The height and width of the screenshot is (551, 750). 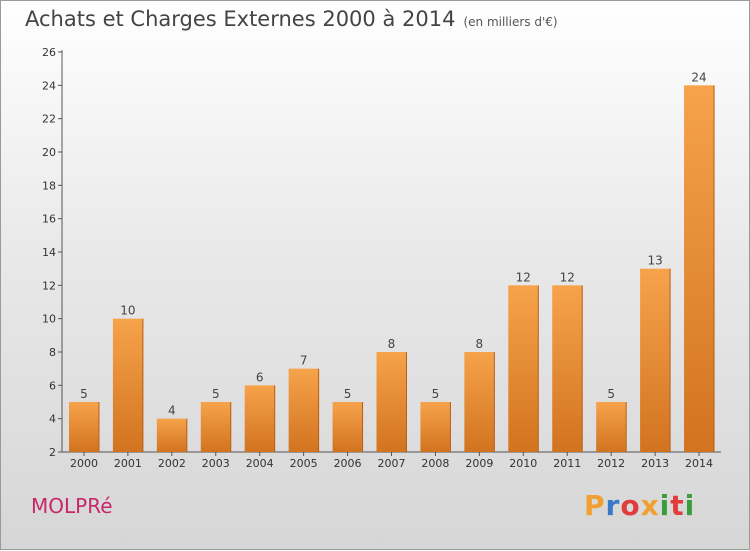 I want to click on y-tick-label: 10, so click(x=49, y=319).